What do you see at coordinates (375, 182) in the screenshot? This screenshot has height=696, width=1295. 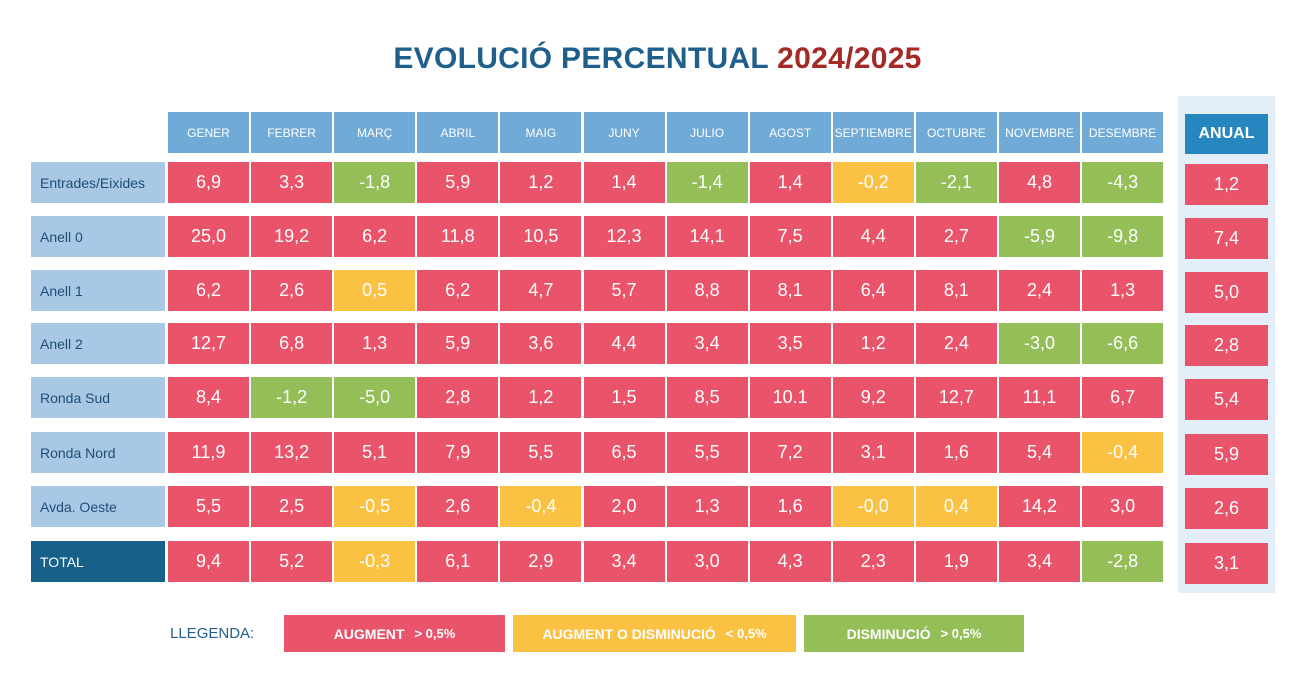 I see `value-cell: -1,8` at bounding box center [375, 182].